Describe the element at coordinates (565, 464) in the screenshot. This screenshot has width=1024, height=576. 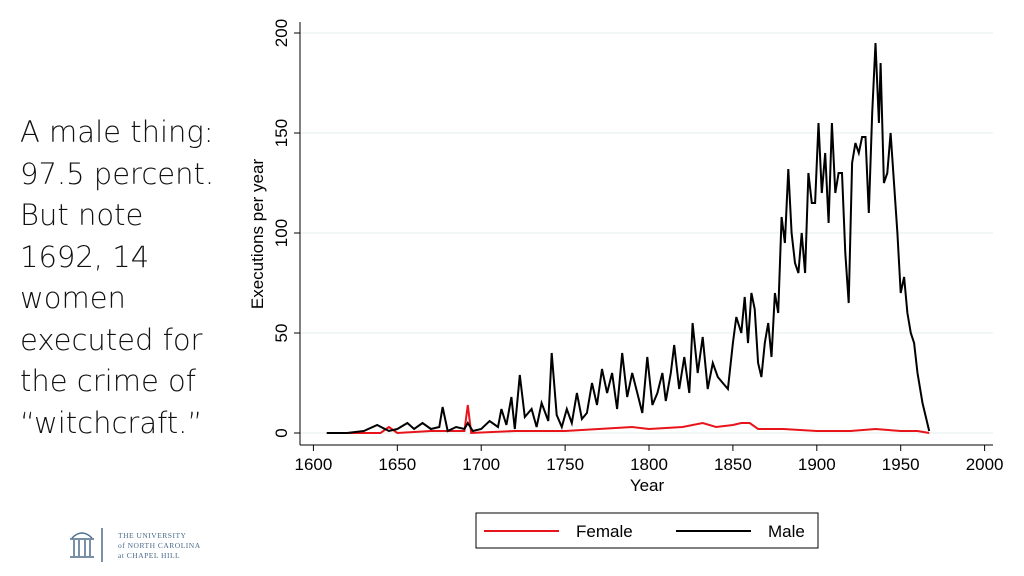
I see `x-tick-label: 1750` at that location.